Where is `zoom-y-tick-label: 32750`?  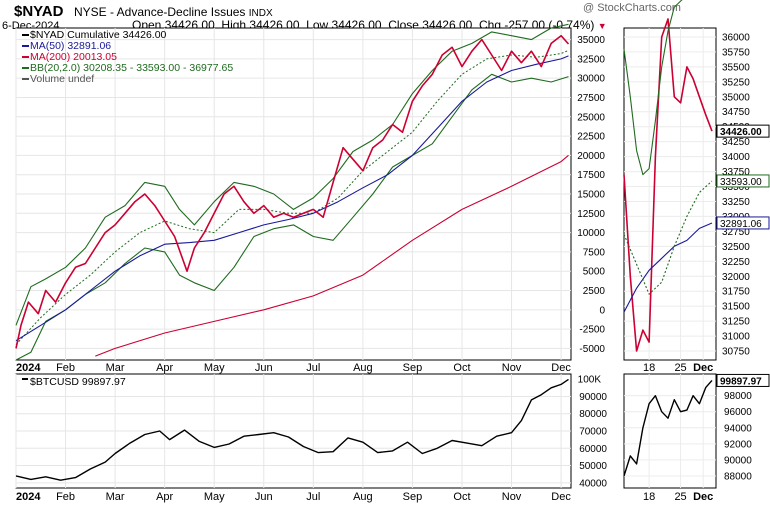 zoom-y-tick-label: 32750 is located at coordinates (736, 232).